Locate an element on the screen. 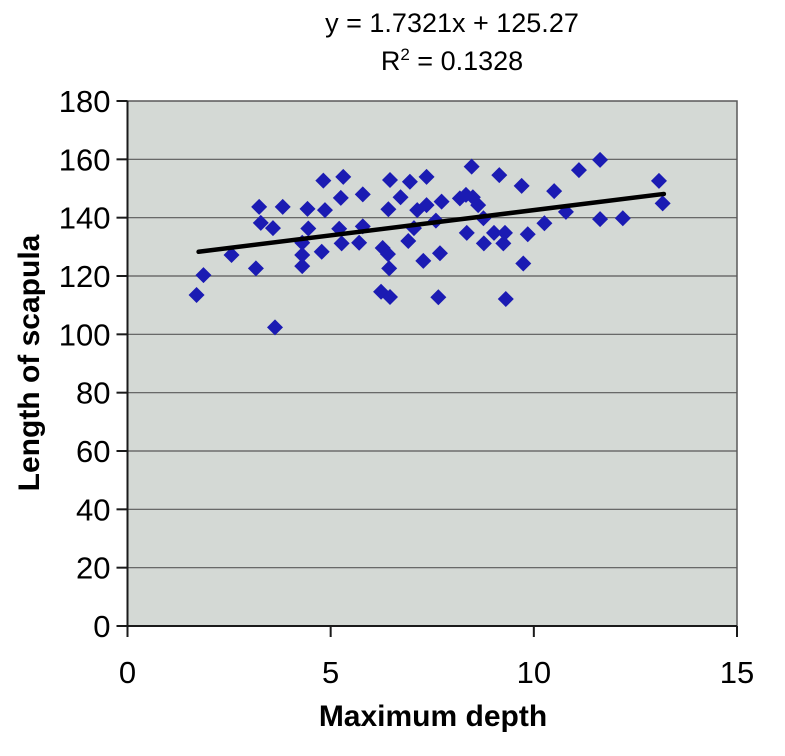 This screenshot has height=756, width=785. r-squared-base: R is located at coordinates (390, 61).